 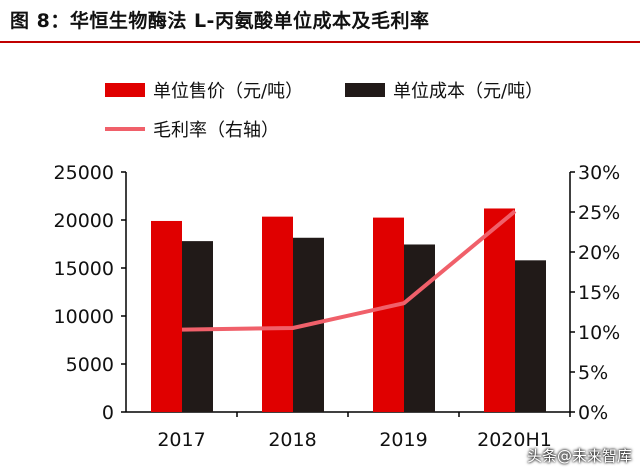 What do you see at coordinates (84, 221) in the screenshot?
I see `y-tick-label: 20000` at bounding box center [84, 221].